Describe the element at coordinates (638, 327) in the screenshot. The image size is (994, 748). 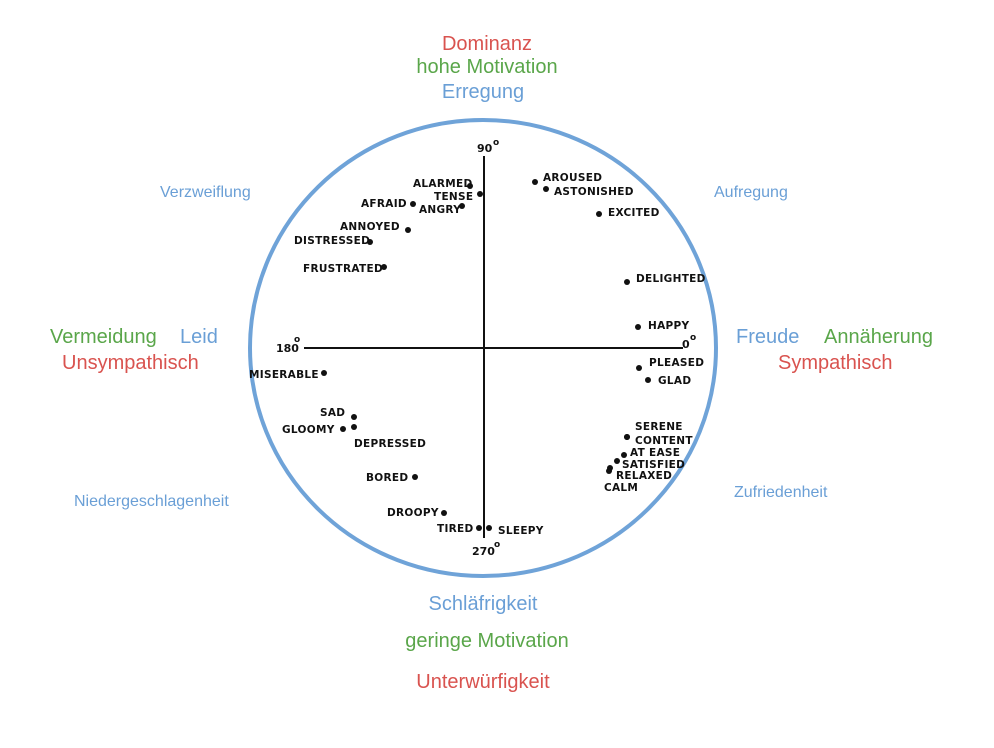
I see `mood-dot-happy` at that location.